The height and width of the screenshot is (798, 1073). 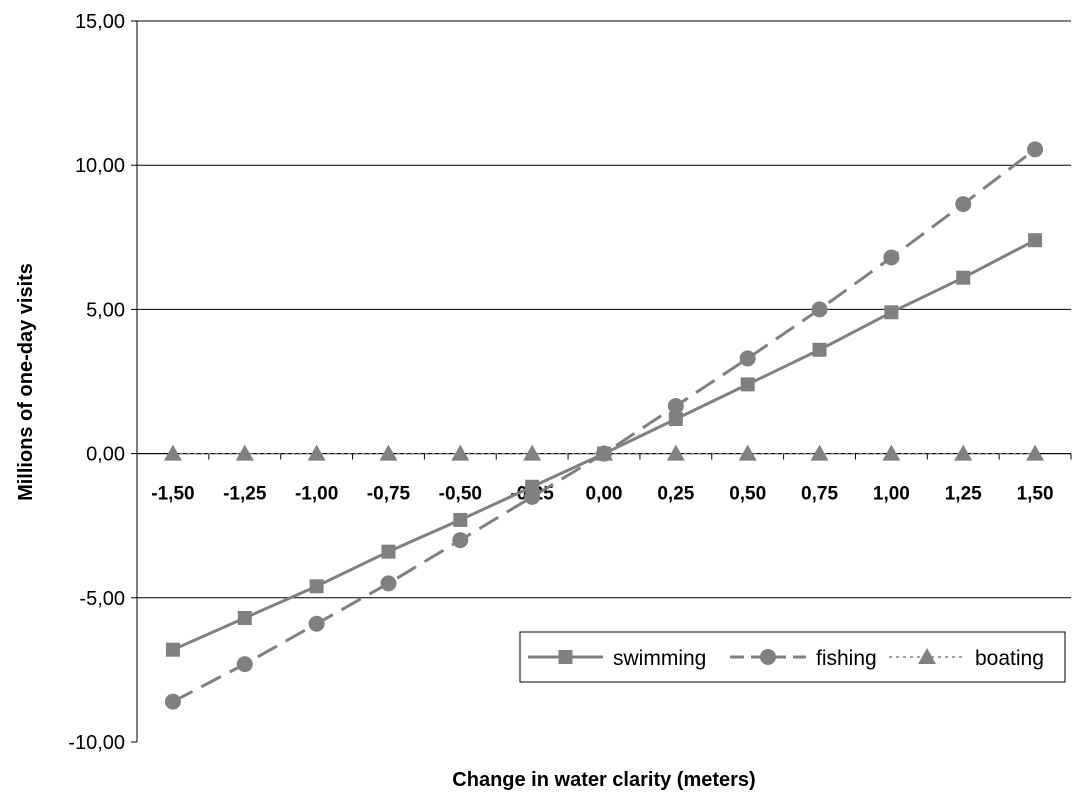 What do you see at coordinates (100, 166) in the screenshot?
I see `y-tick-label: 10,00` at bounding box center [100, 166].